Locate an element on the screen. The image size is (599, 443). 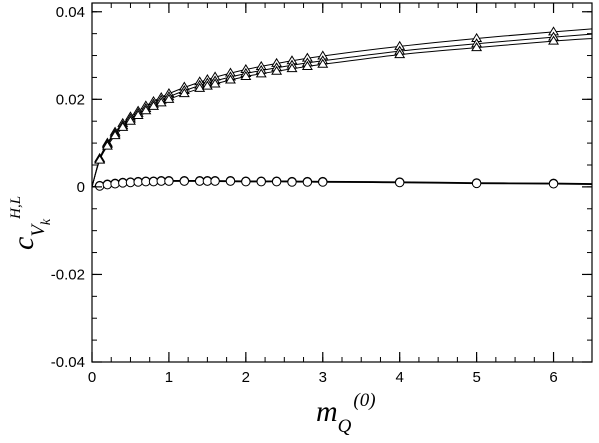
x-tick-label: 0 is located at coordinates (92, 377).